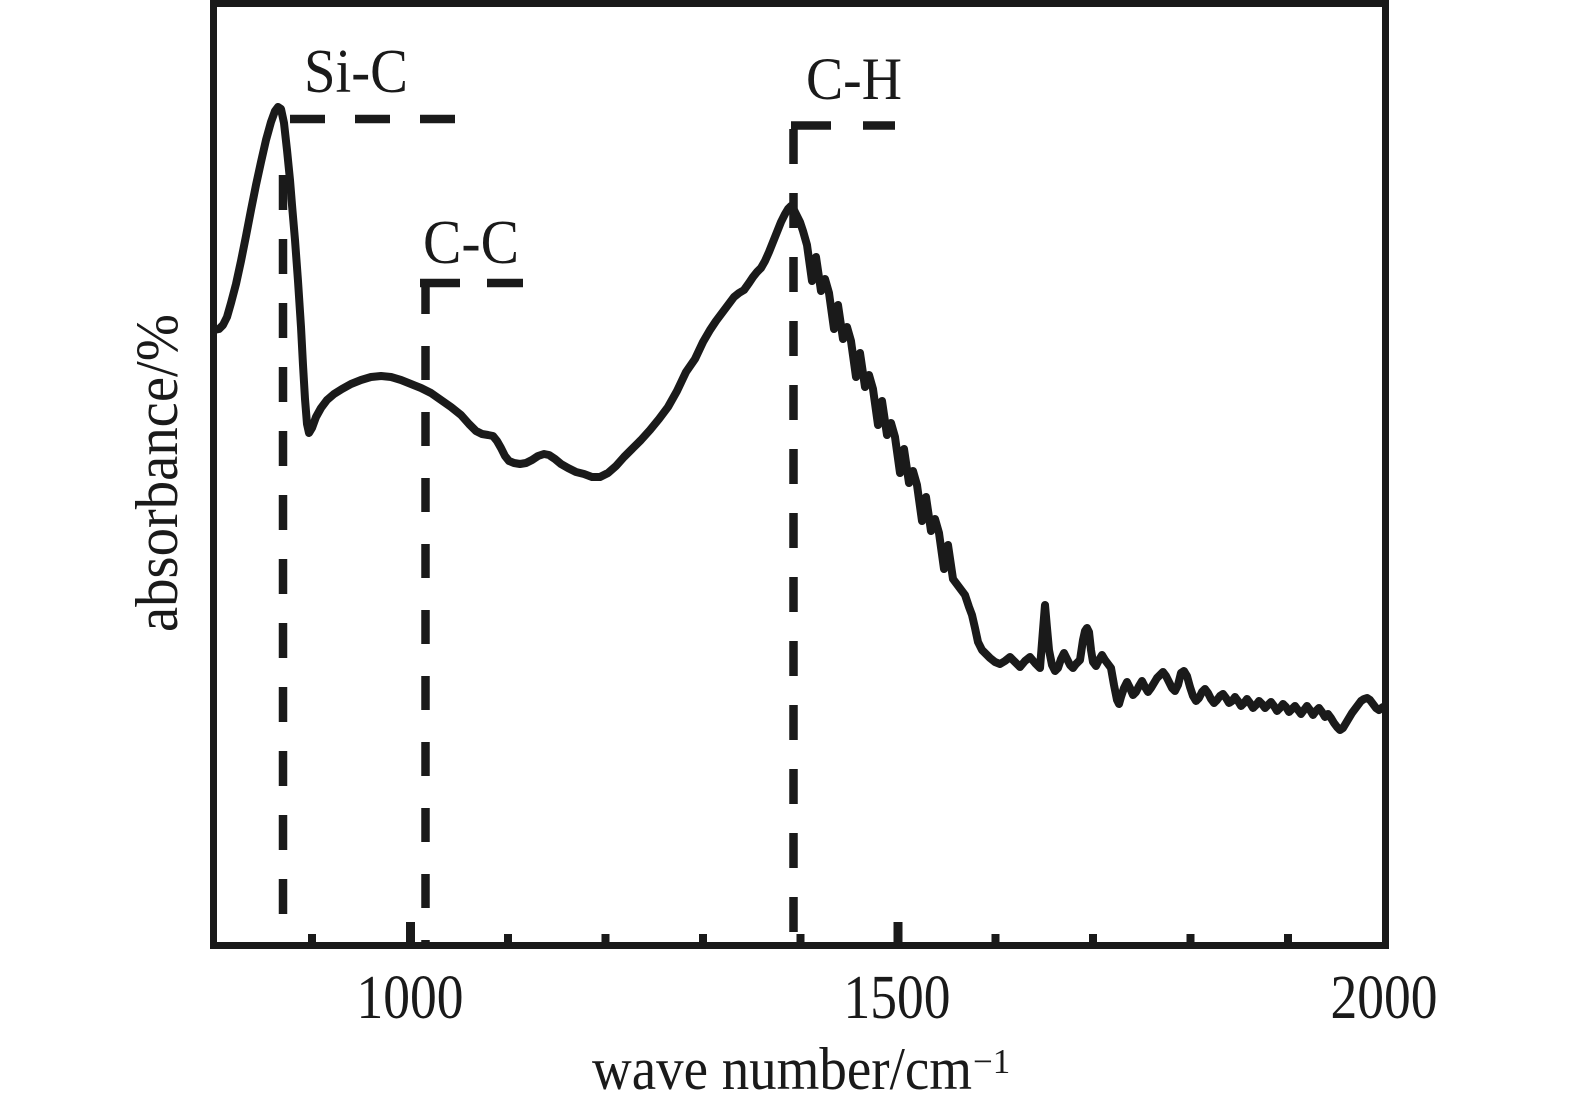  I want to click on svg-text: wave number/cm, so click(782, 1069).